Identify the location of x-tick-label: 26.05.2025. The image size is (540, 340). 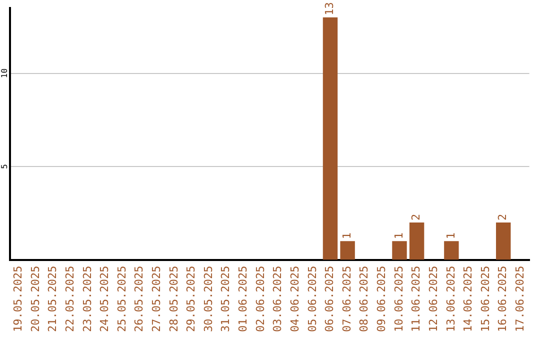
(139, 299).